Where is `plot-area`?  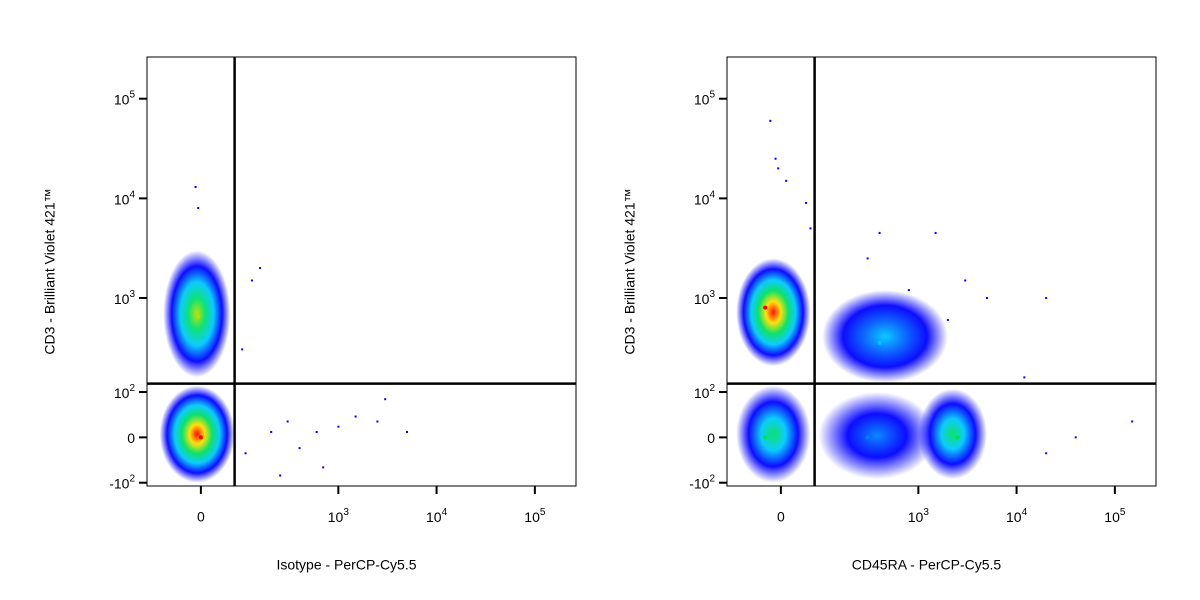 plot-area is located at coordinates (283, 334).